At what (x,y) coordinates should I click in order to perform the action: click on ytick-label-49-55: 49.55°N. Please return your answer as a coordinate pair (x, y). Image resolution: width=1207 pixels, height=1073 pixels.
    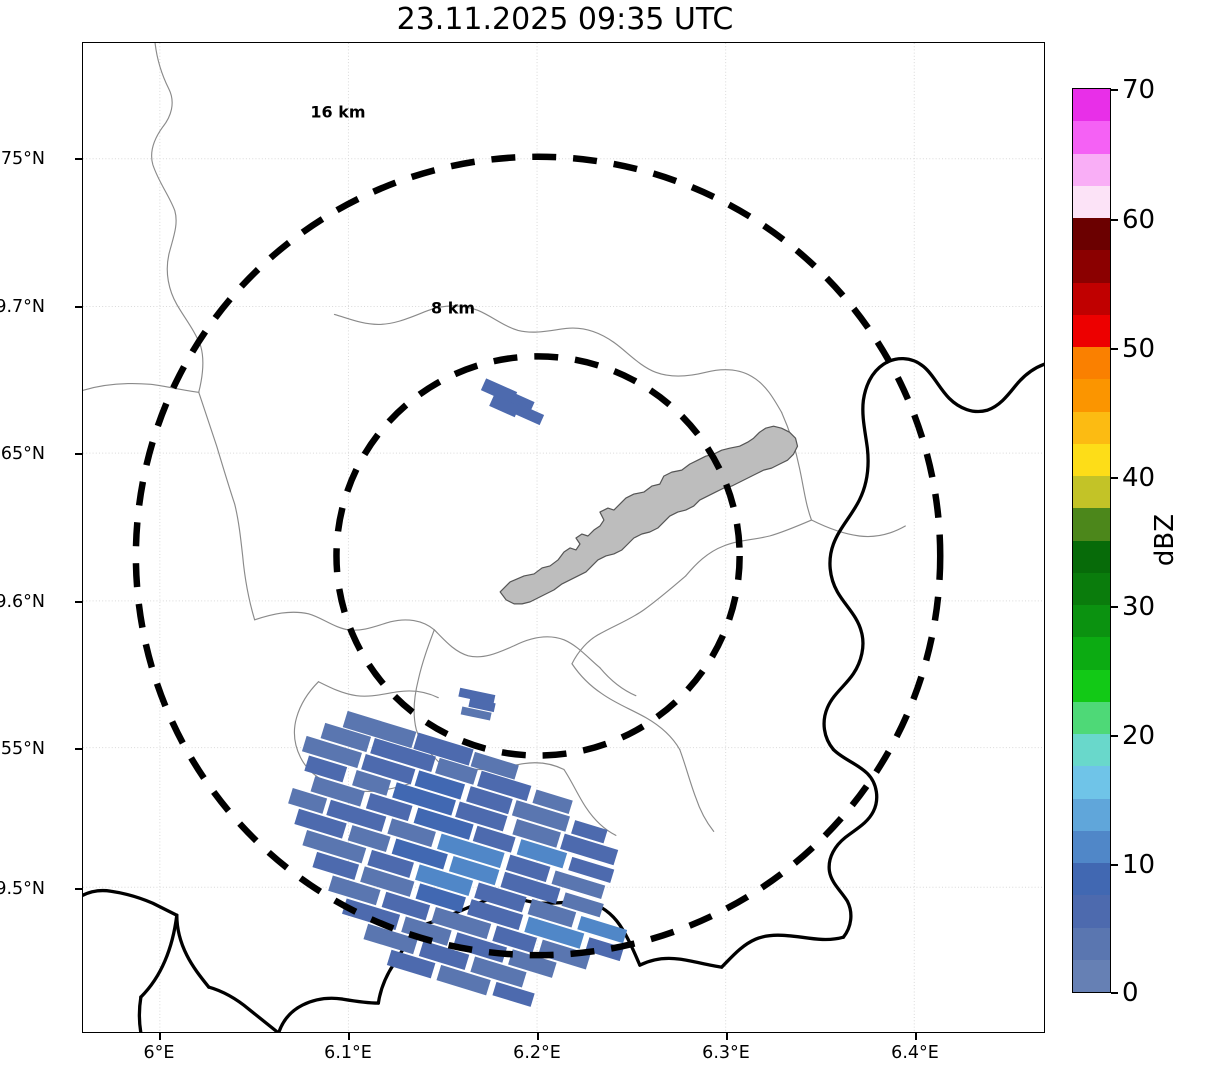
    Looking at the image, I should click on (22, 749).